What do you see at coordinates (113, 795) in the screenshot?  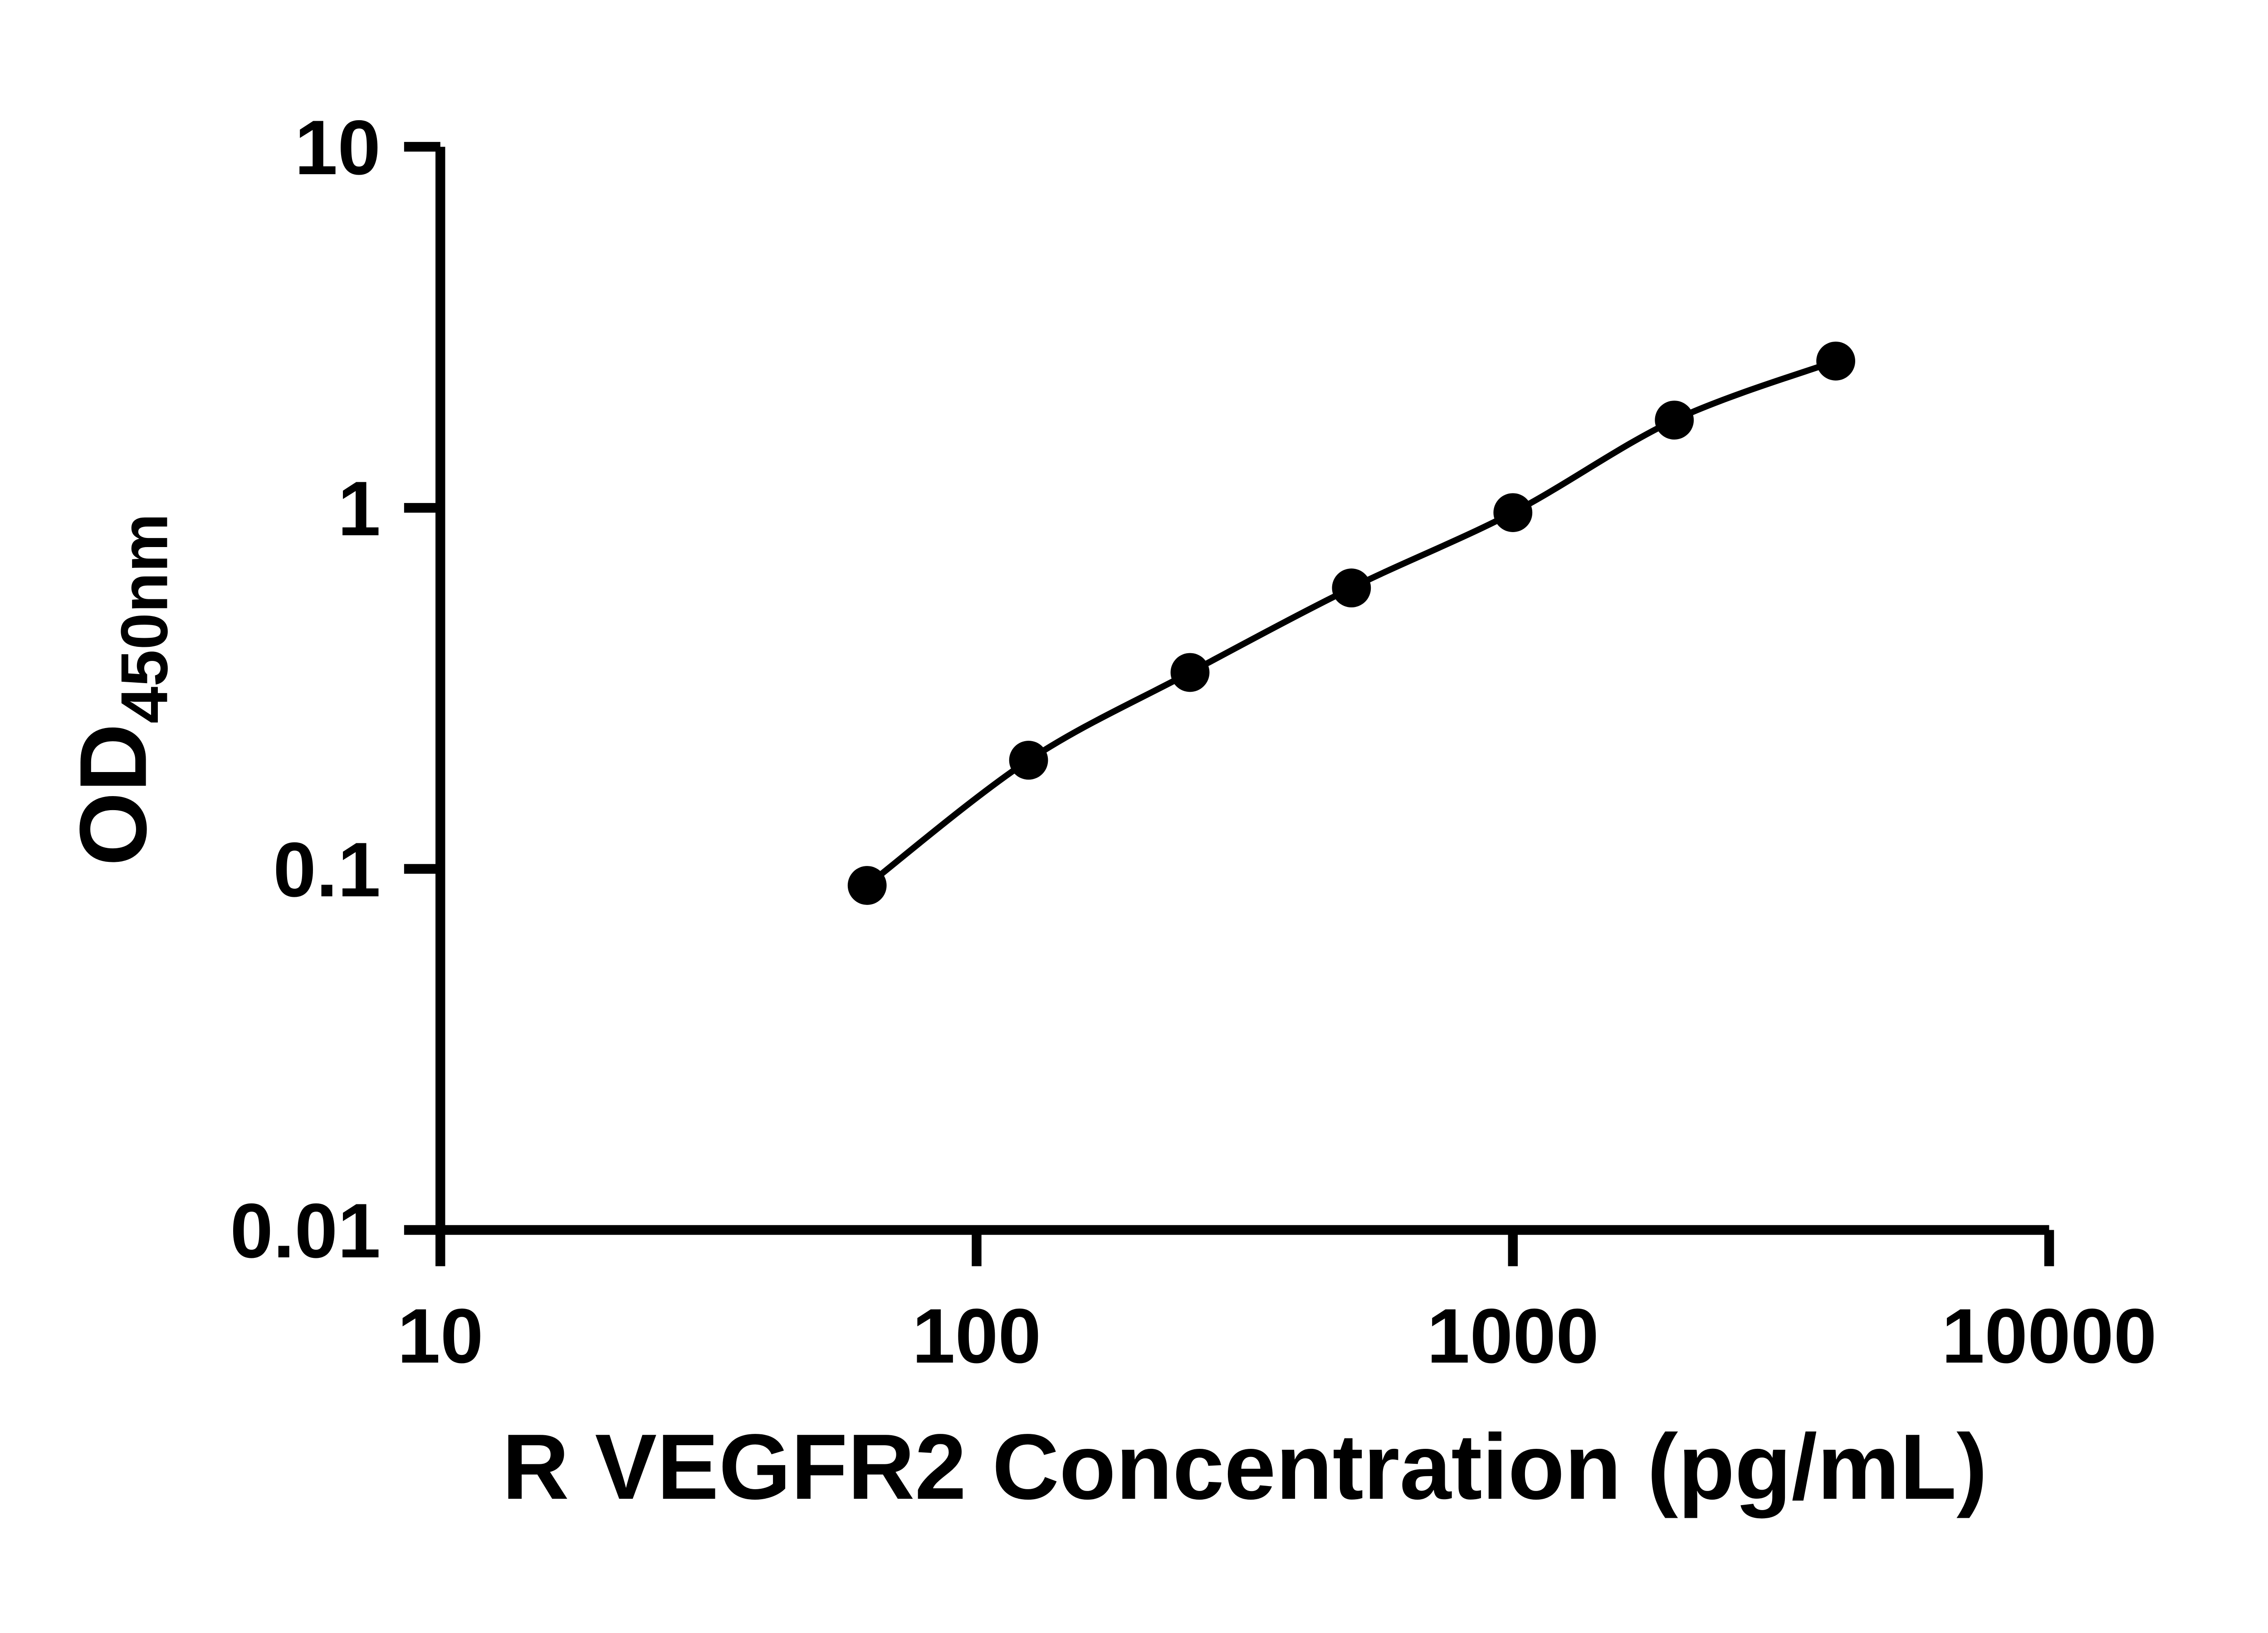 I see `y-axis-title-main: OD` at bounding box center [113, 795].